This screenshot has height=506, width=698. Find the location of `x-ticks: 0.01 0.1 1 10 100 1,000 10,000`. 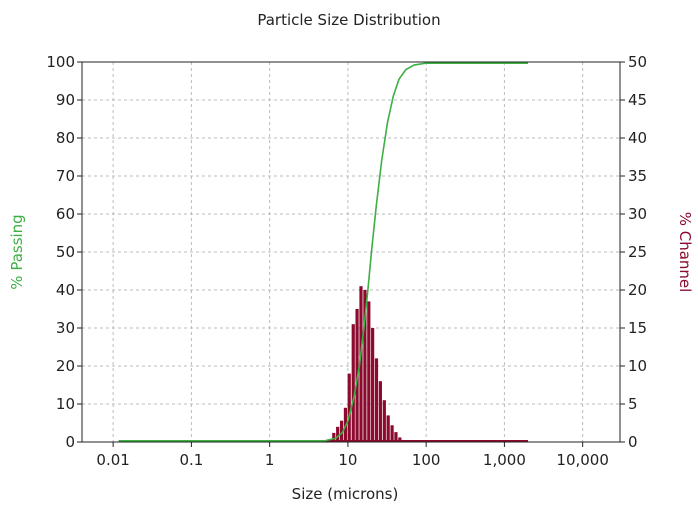

x-ticks: 0.01 0.1 1 10 100 1,000 10,000 is located at coordinates (352, 455).